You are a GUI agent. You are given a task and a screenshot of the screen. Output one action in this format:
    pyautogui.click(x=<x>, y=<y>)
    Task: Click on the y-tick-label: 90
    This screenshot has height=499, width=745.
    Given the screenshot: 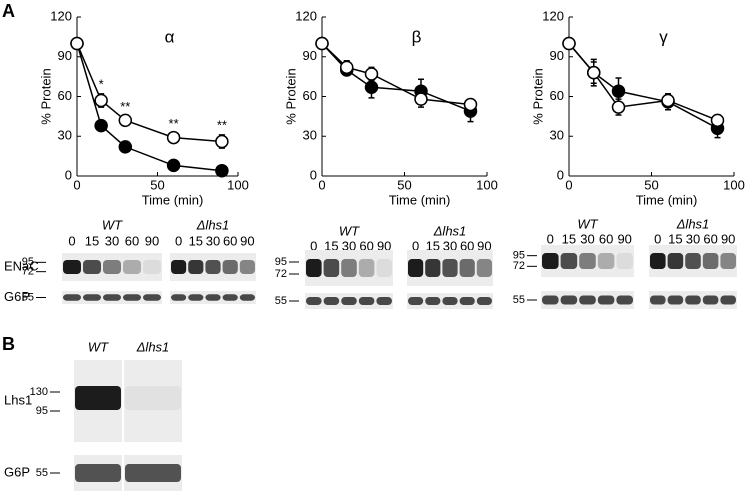 What is the action you would take?
    pyautogui.click(x=65, y=55)
    